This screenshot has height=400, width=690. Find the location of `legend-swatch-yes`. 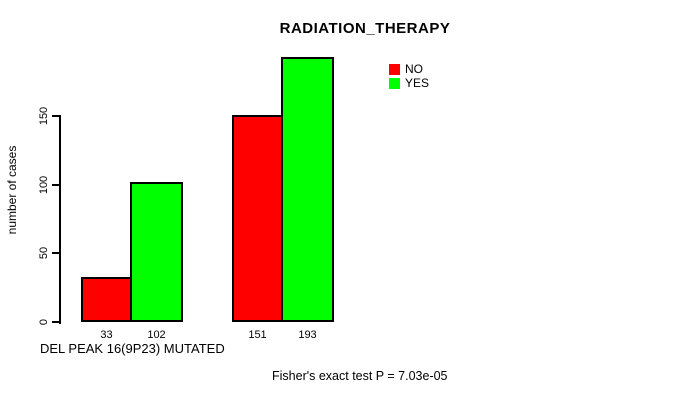

legend-swatch-yes is located at coordinates (394, 83).